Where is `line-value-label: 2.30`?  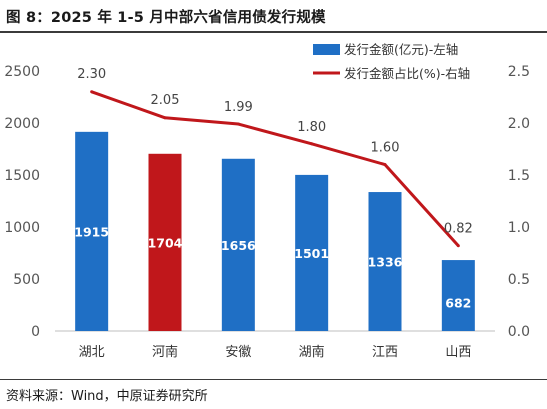 line-value-label: 2.30 is located at coordinates (91, 74).